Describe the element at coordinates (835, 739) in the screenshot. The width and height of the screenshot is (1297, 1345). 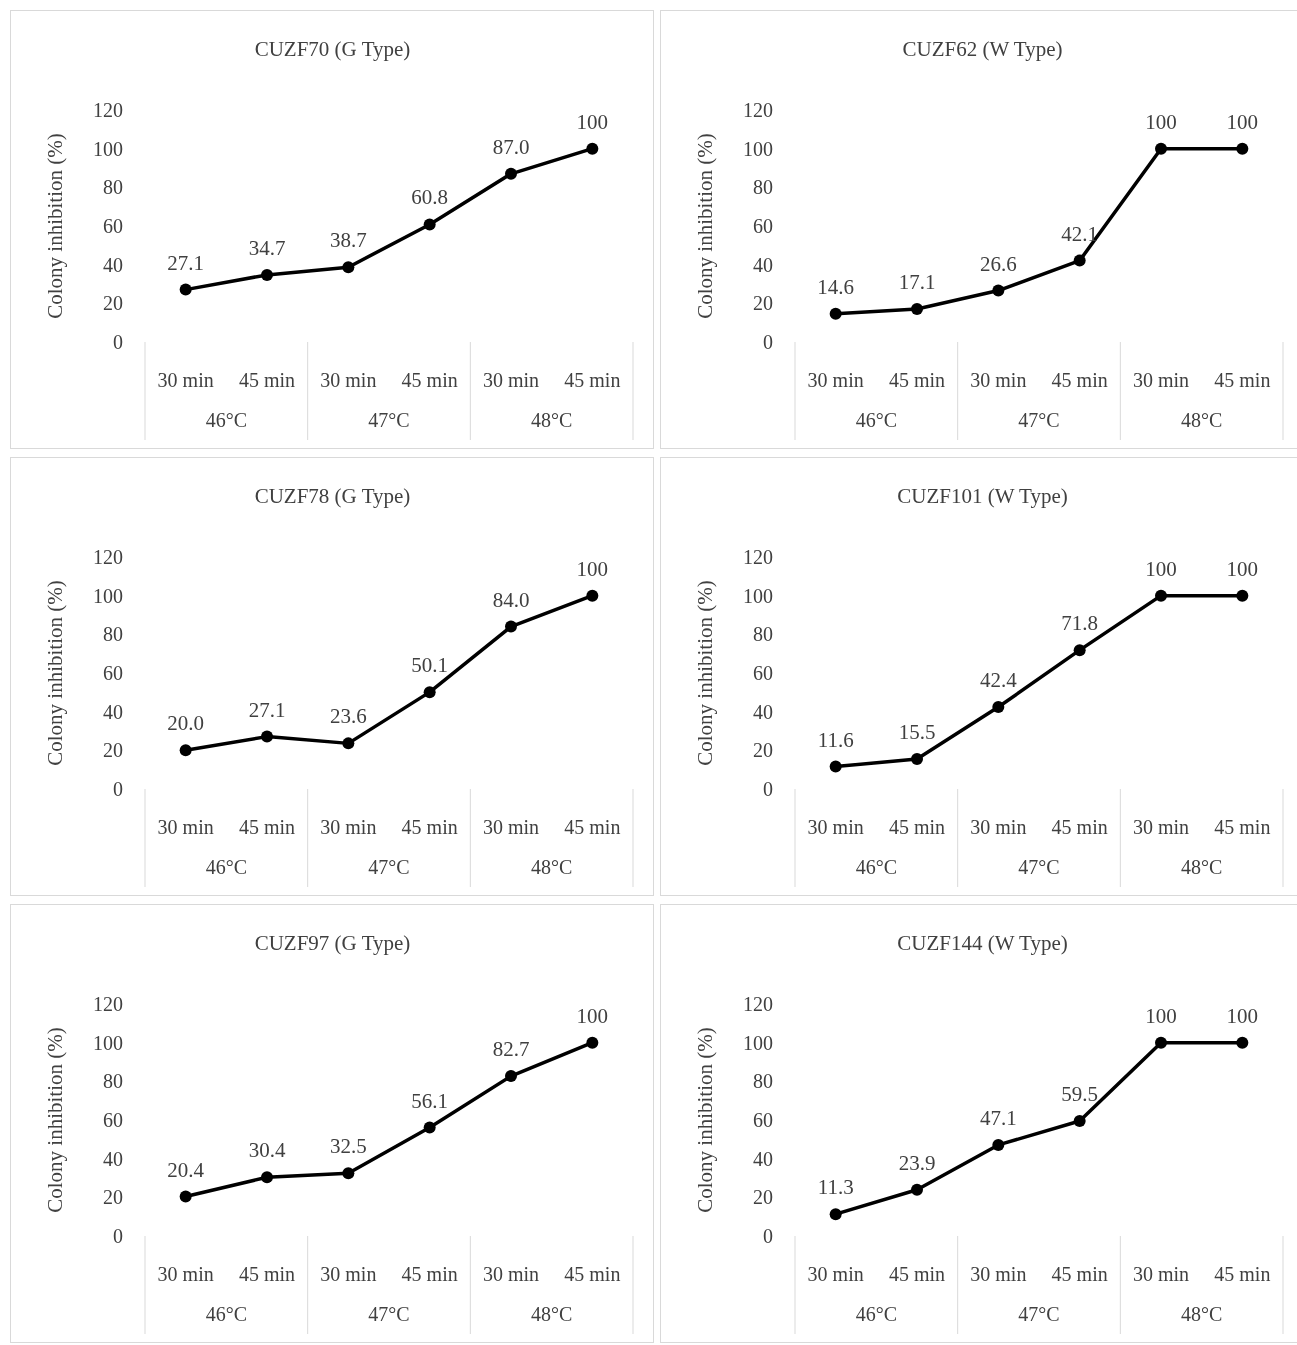
I see `data-label: 11.6` at that location.